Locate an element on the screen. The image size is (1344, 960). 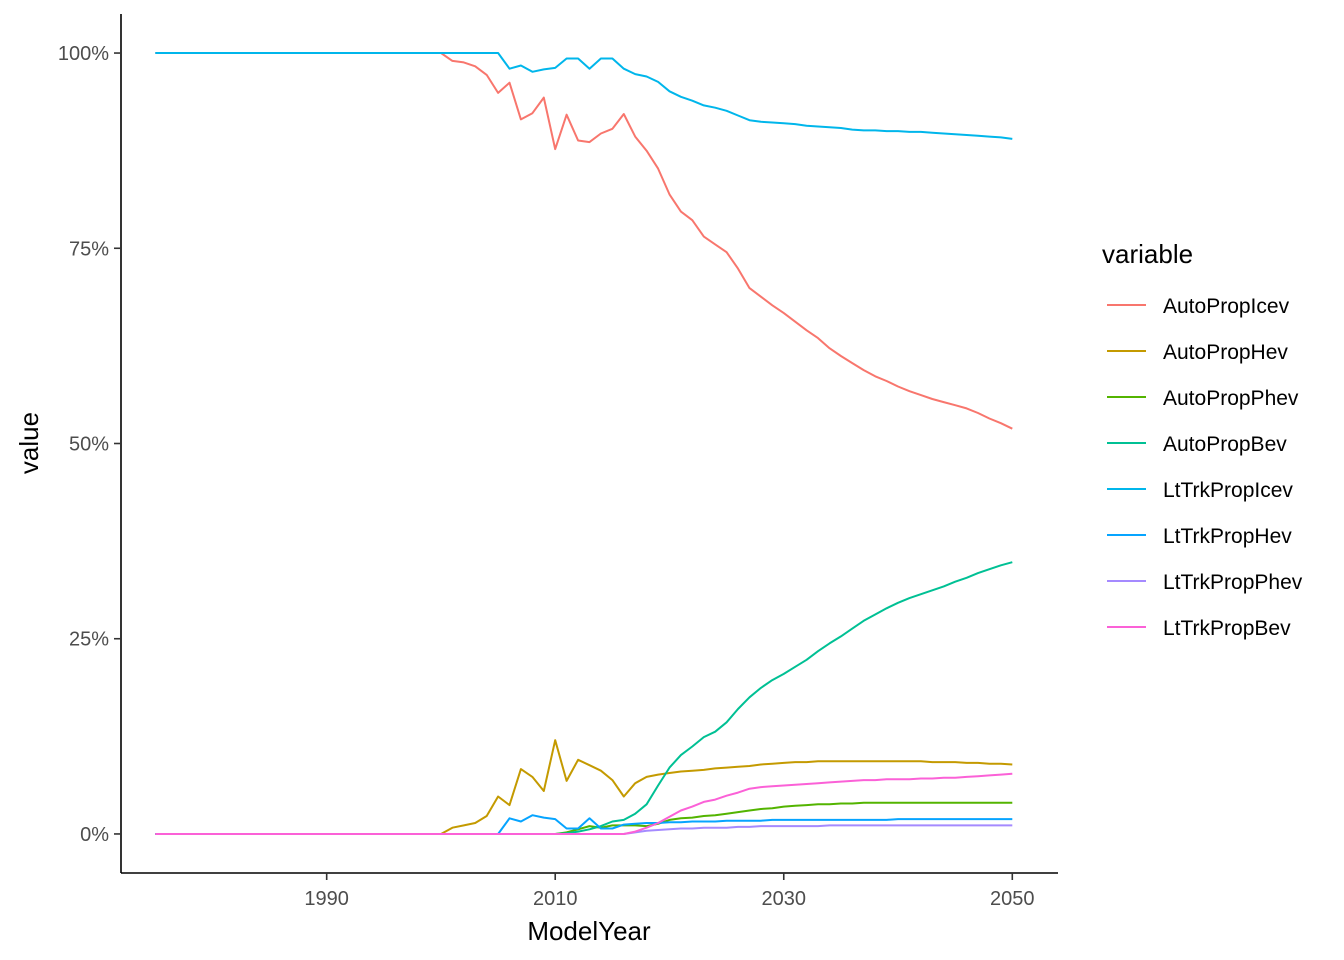
series-line-LtTrkPropIcev is located at coordinates (584, 96).